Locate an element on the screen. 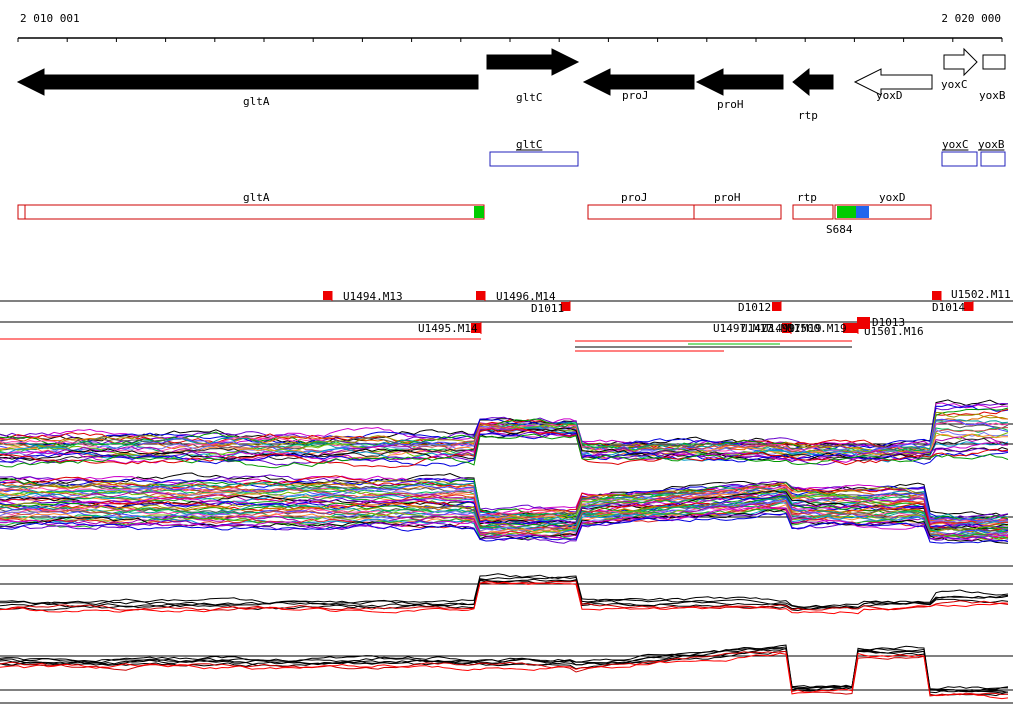 Image resolution: width=1024 pixels, height=714 pixels. gene-arrow-rtp is located at coordinates (813, 82).